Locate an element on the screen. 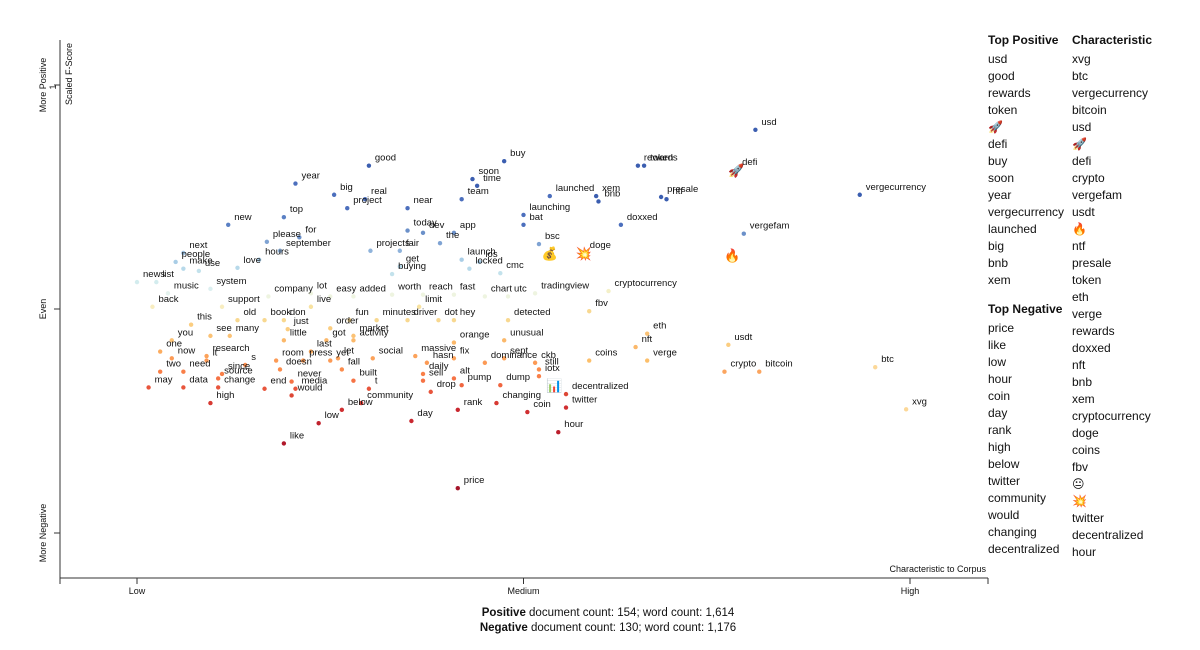  top-positive-item: vergecurrency is located at coordinates (1026, 212).